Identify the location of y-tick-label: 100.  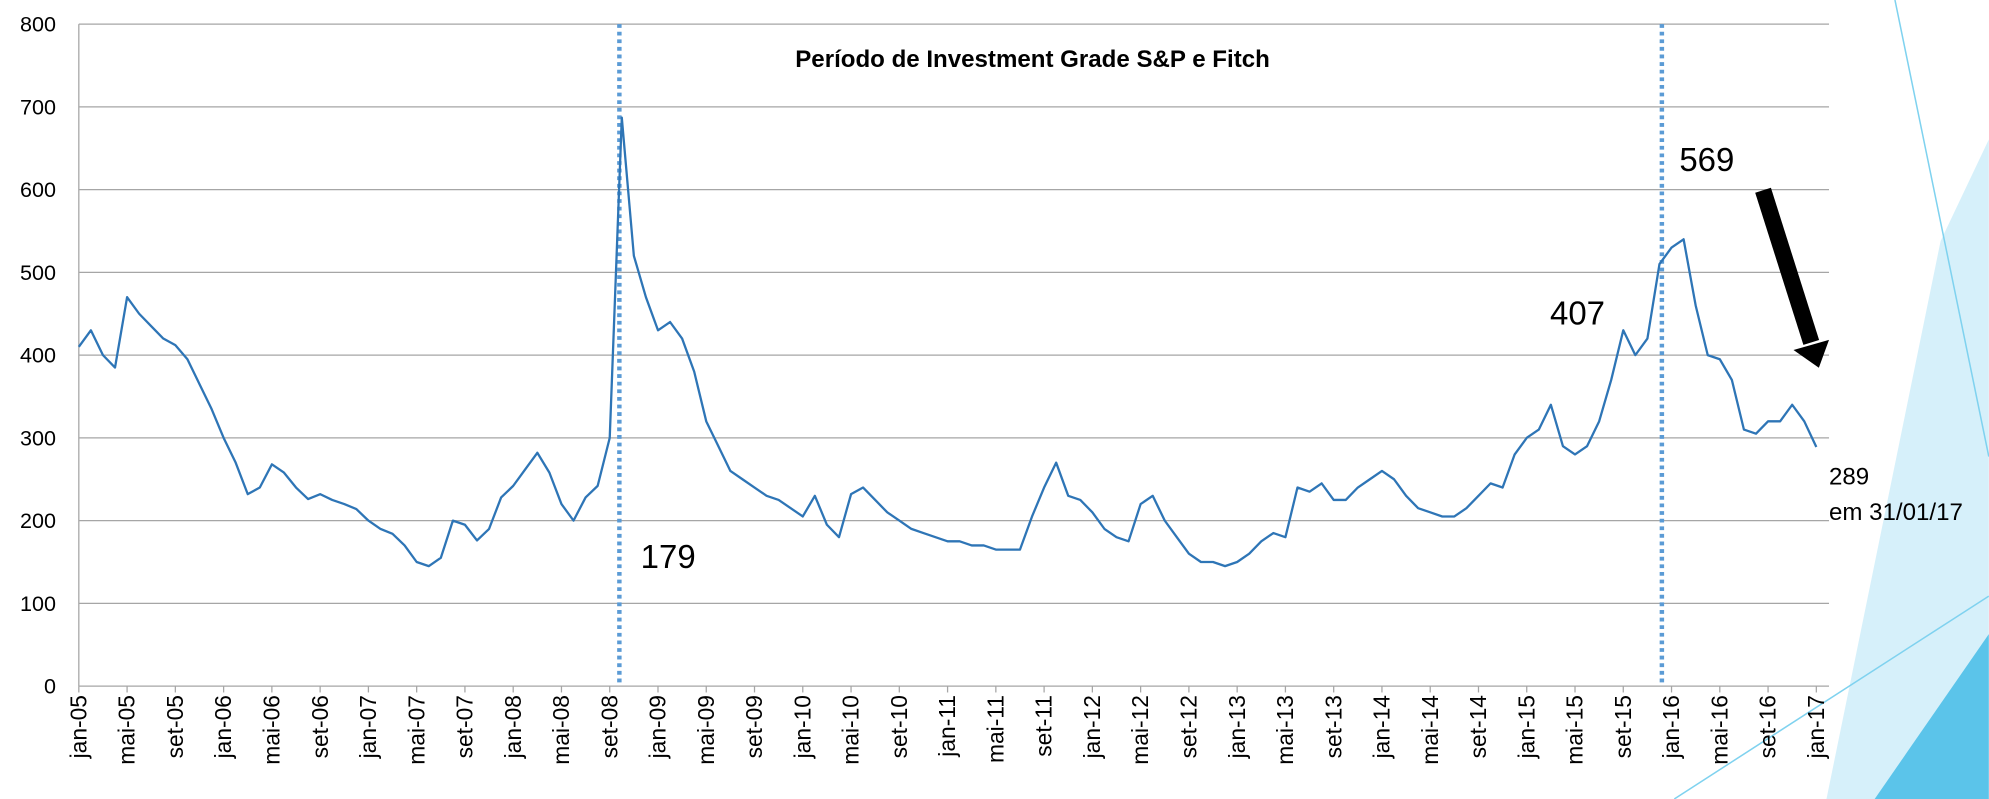
(38, 603).